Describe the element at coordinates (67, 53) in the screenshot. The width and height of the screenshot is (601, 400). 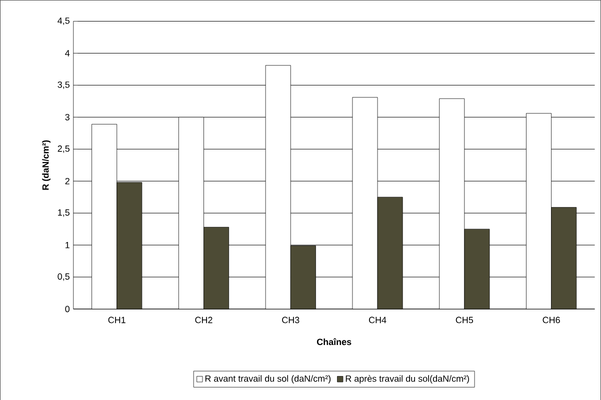
I see `y-tick-label: 4` at that location.